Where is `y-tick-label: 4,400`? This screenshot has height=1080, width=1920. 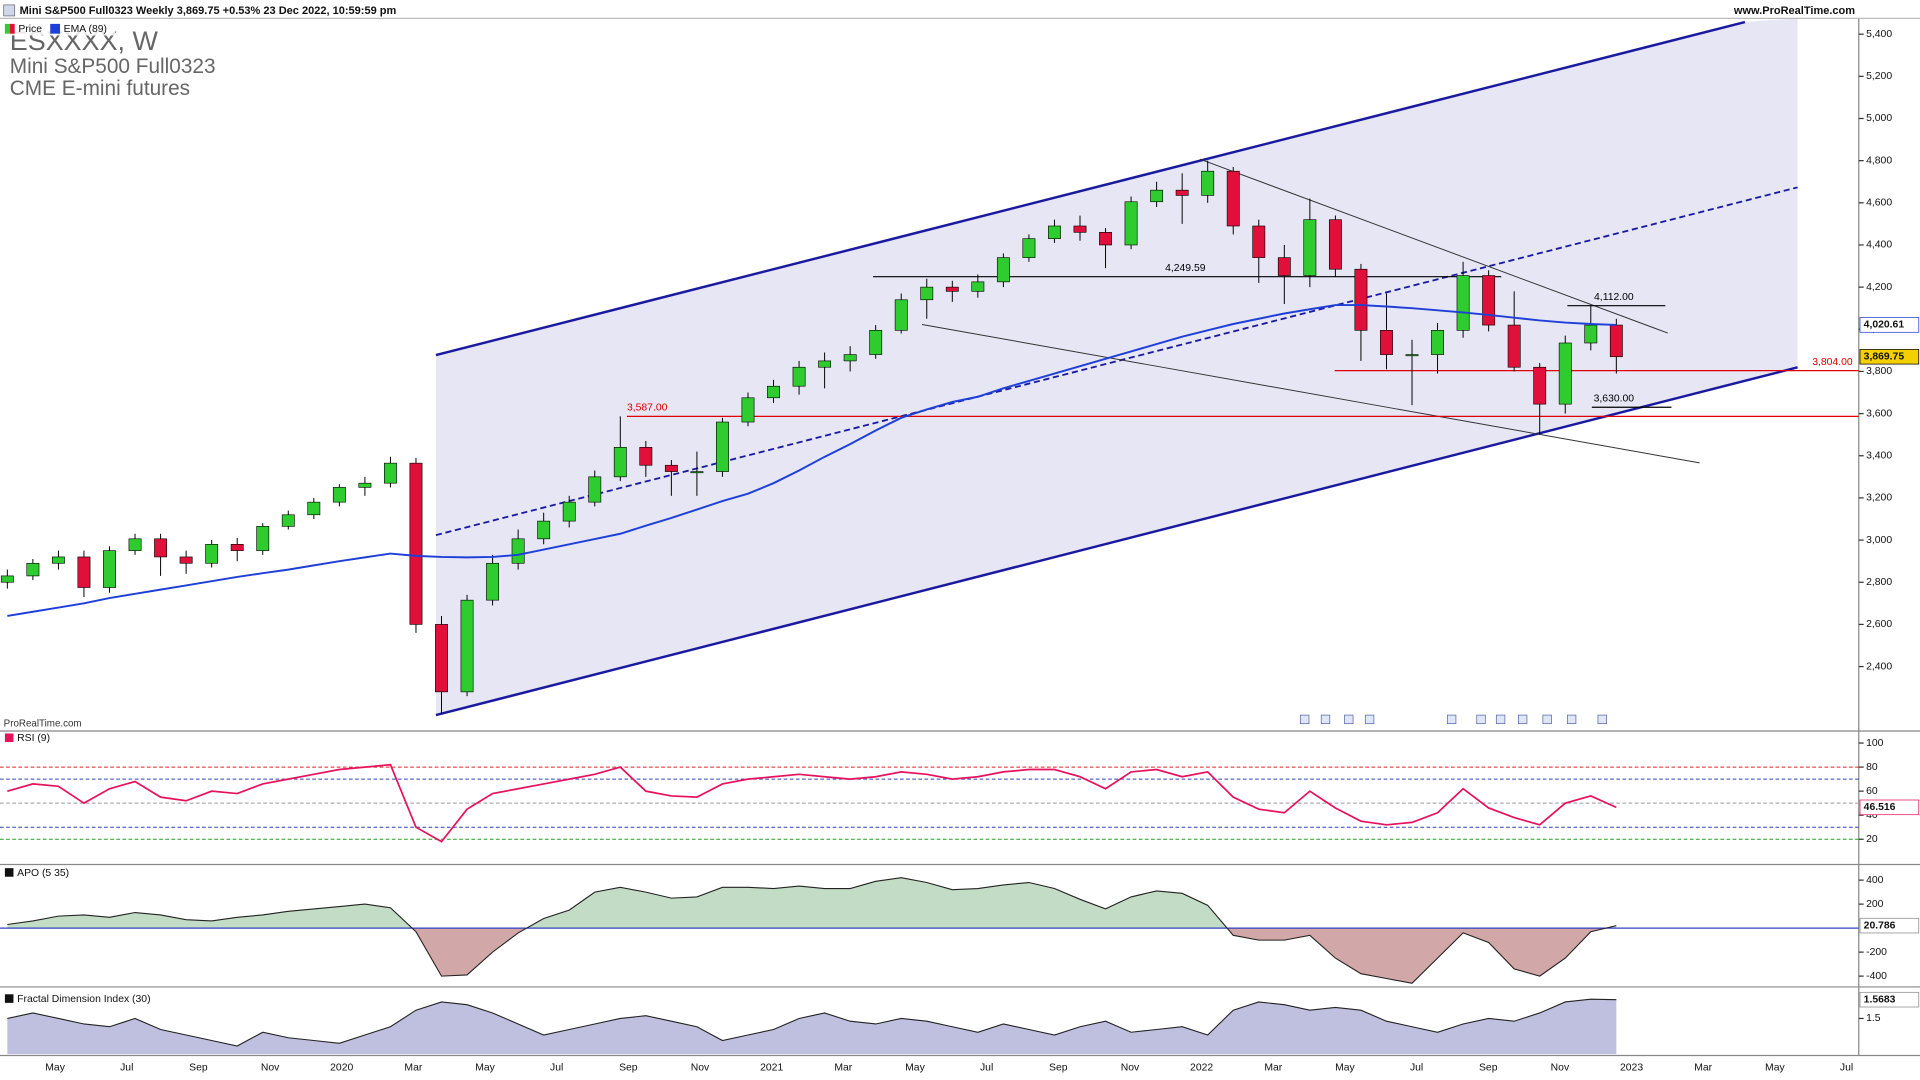
y-tick-label: 4,400 is located at coordinates (1879, 245).